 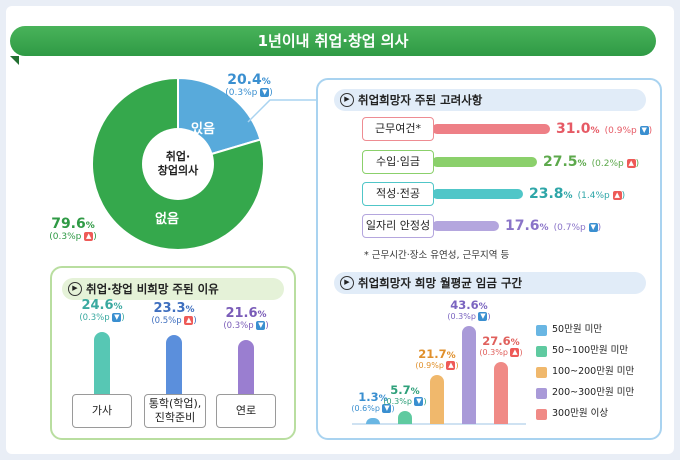 I want to click on pie-center-label: 취업· 창업의사, so click(x=178, y=164).